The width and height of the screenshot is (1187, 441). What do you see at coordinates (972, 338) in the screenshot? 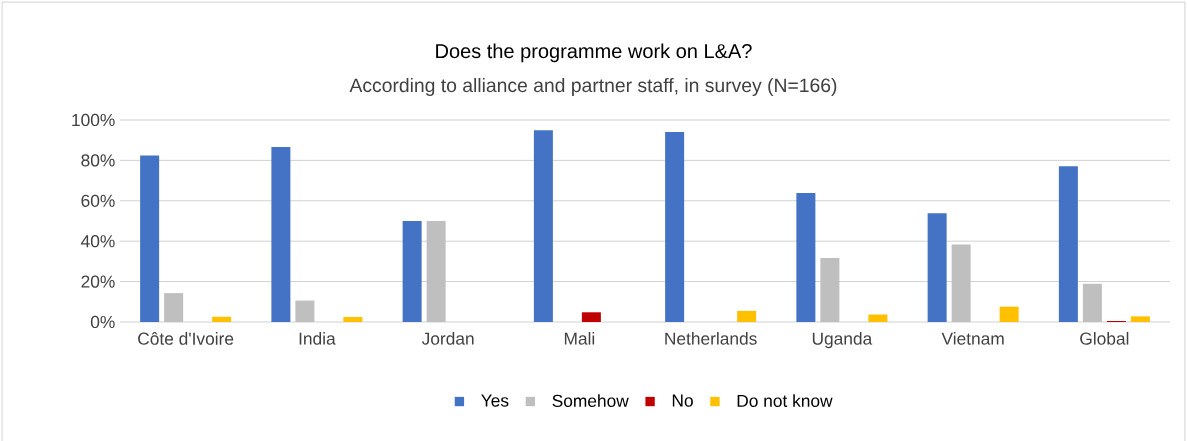
I see `x-tick-label: Vietnam` at bounding box center [972, 338].